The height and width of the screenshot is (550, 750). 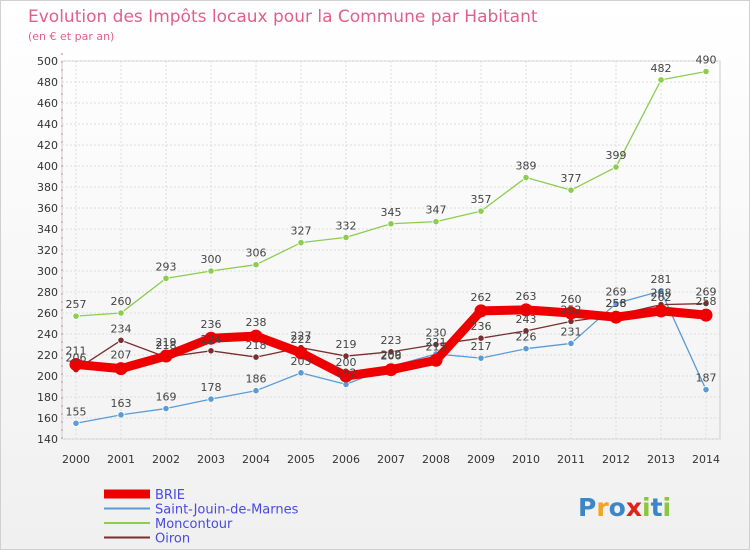 What do you see at coordinates (47, 355) in the screenshot?
I see `y-tick-label: 220` at bounding box center [47, 355].